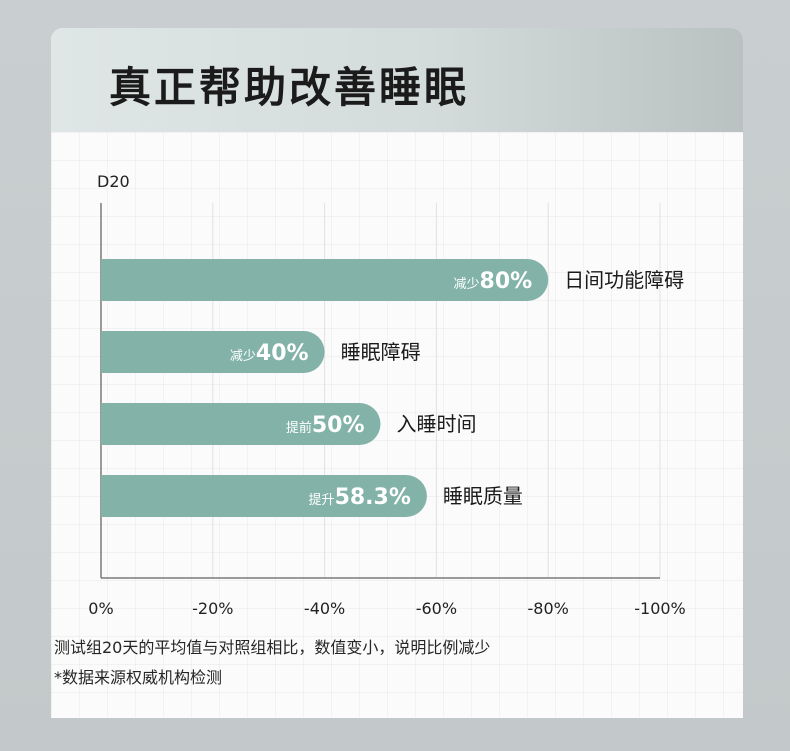 This screenshot has width=790, height=751. Describe the element at coordinates (360, 497) in the screenshot. I see `bar-value-label: 提升58.3%` at that location.